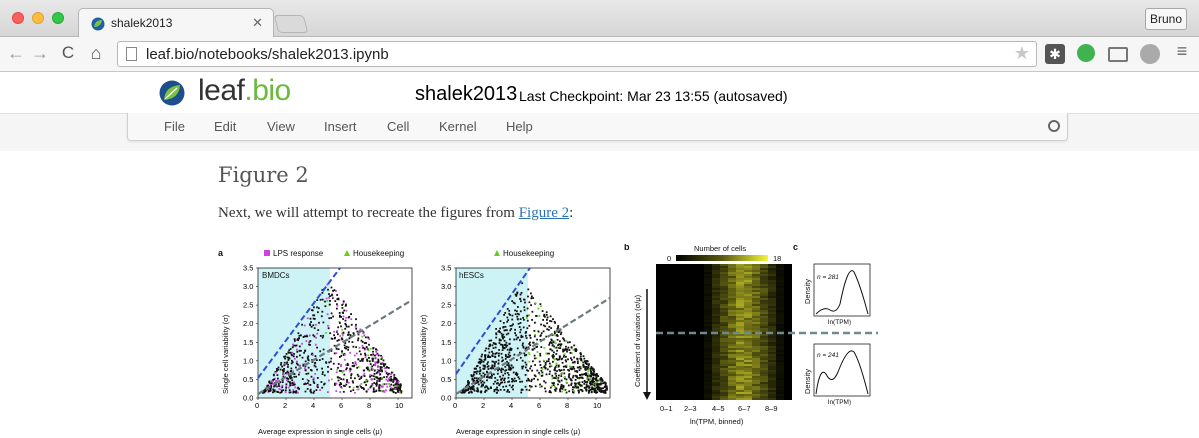  Describe the element at coordinates (1055, 54) in the screenshot. I see `extension-asterisk-icon: ✱` at that location.